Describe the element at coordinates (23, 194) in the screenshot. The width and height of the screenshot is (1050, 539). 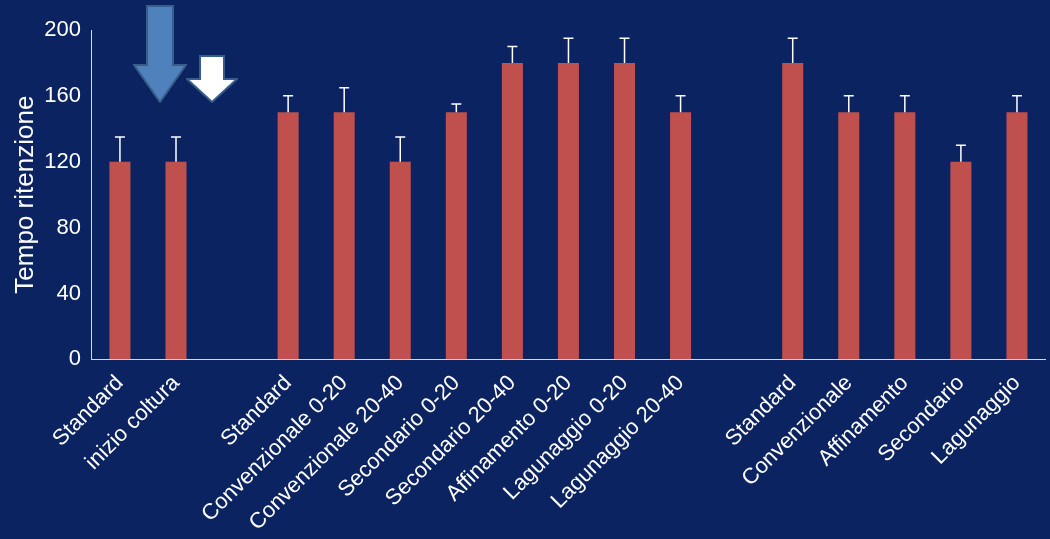
I see `y-axis-title: Tempo ritenzione` at that location.